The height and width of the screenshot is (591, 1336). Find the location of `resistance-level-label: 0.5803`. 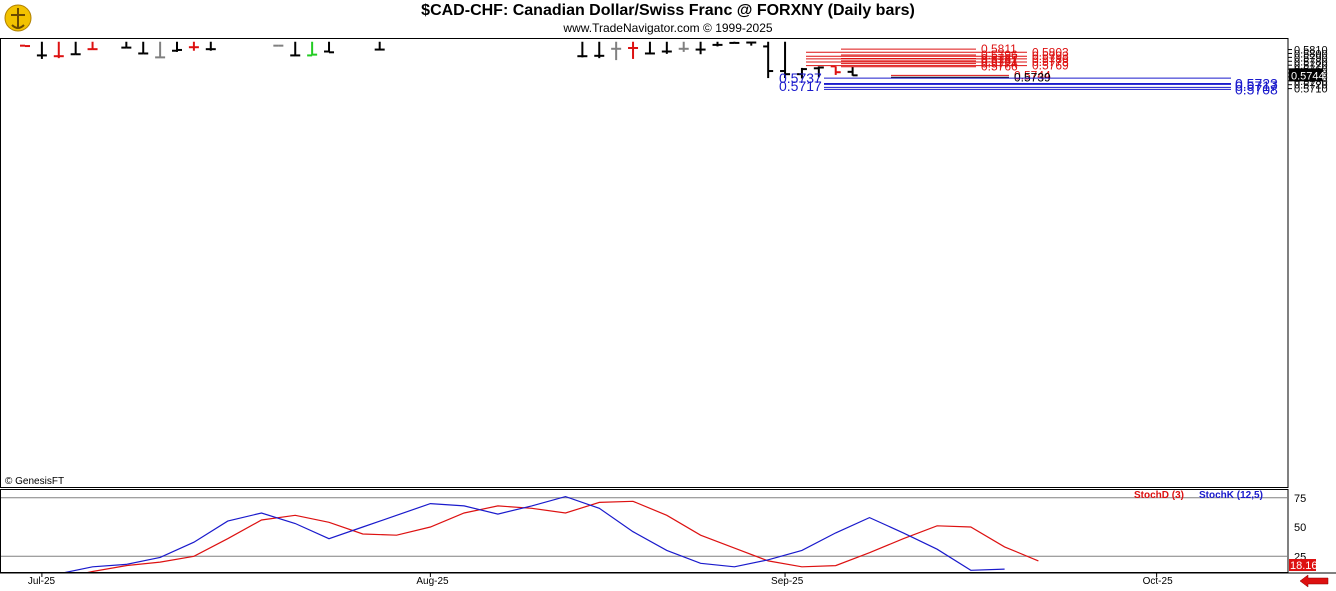

resistance-level-label: 0.5803 is located at coordinates (1050, 52).